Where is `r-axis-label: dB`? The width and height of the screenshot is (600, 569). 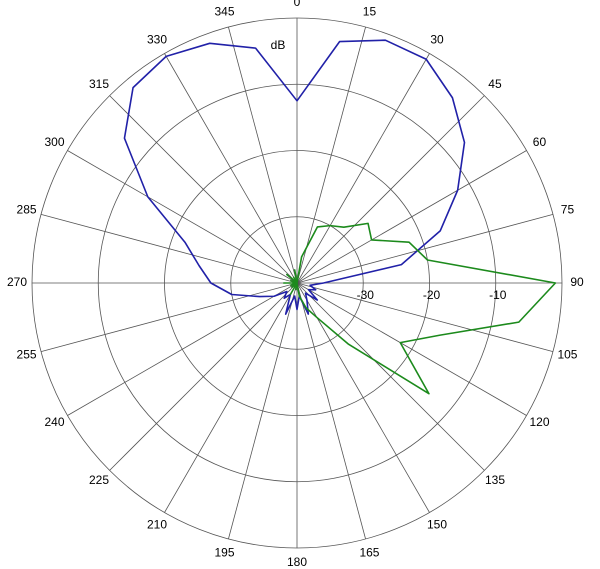
r-axis-label: dB is located at coordinates (278, 45).